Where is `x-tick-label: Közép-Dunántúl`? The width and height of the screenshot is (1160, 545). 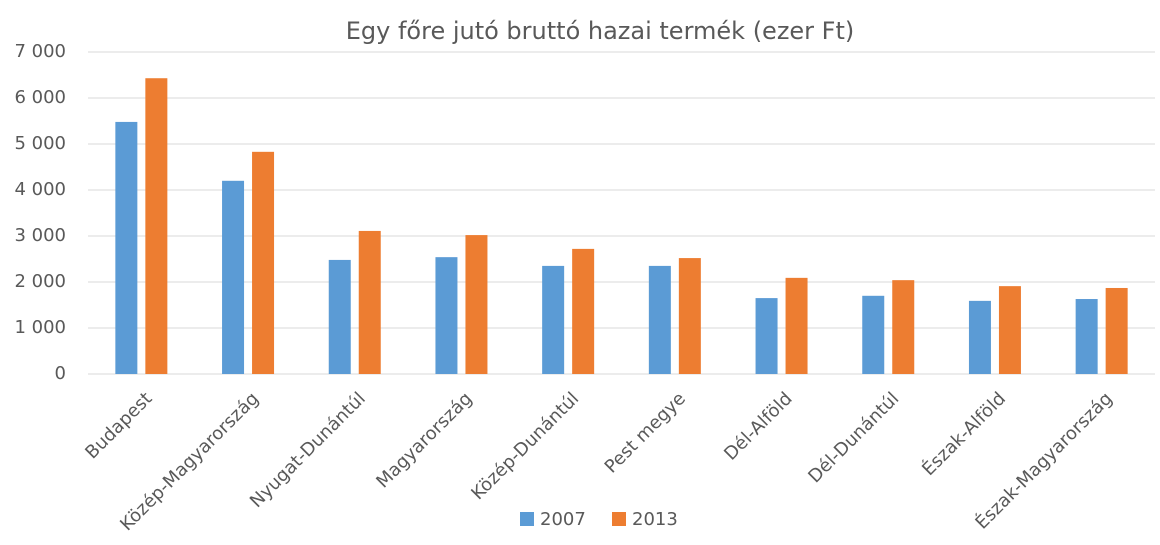
x-tick-label: Közép-Dunántúl is located at coordinates (525, 446).